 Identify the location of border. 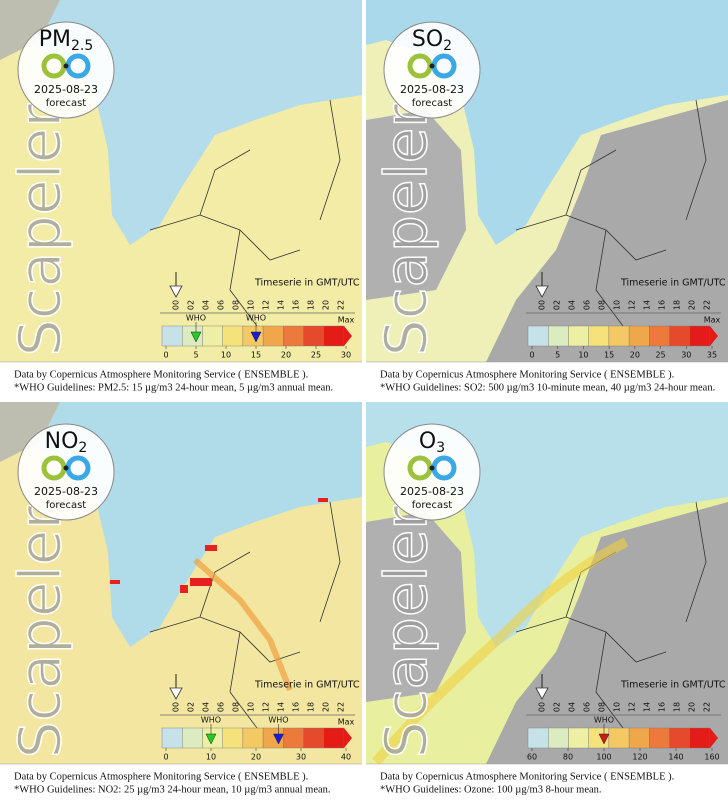
(245, 617).